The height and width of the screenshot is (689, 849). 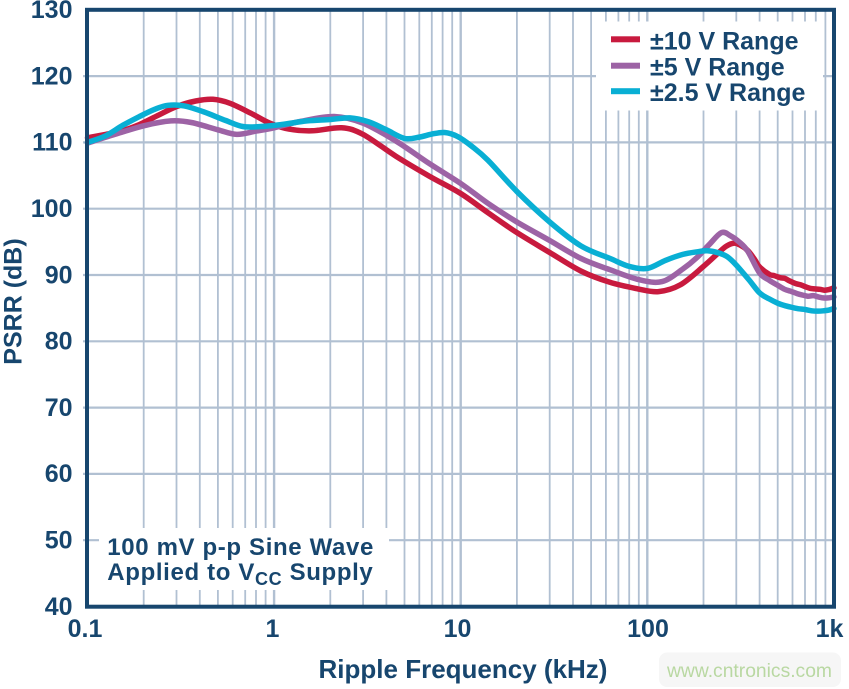 I want to click on svg-text: www.cntronics.com, so click(x=749, y=671).